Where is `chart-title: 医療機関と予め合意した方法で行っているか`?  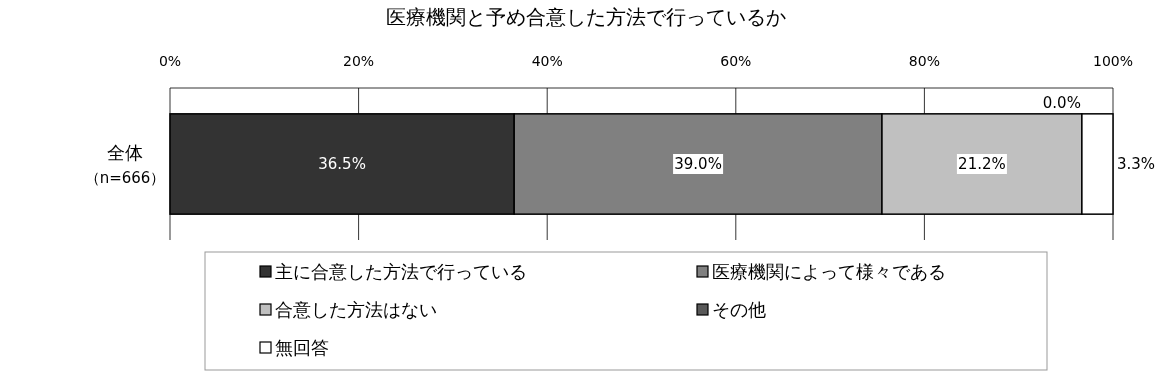 chart-title: 医療機関と予め合意した方法で行っているか is located at coordinates (585, 17).